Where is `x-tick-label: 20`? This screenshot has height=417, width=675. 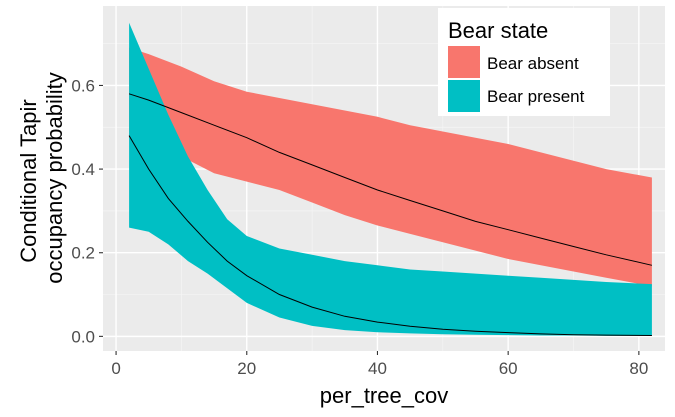
x-tick-label: 20 is located at coordinates (246, 368).